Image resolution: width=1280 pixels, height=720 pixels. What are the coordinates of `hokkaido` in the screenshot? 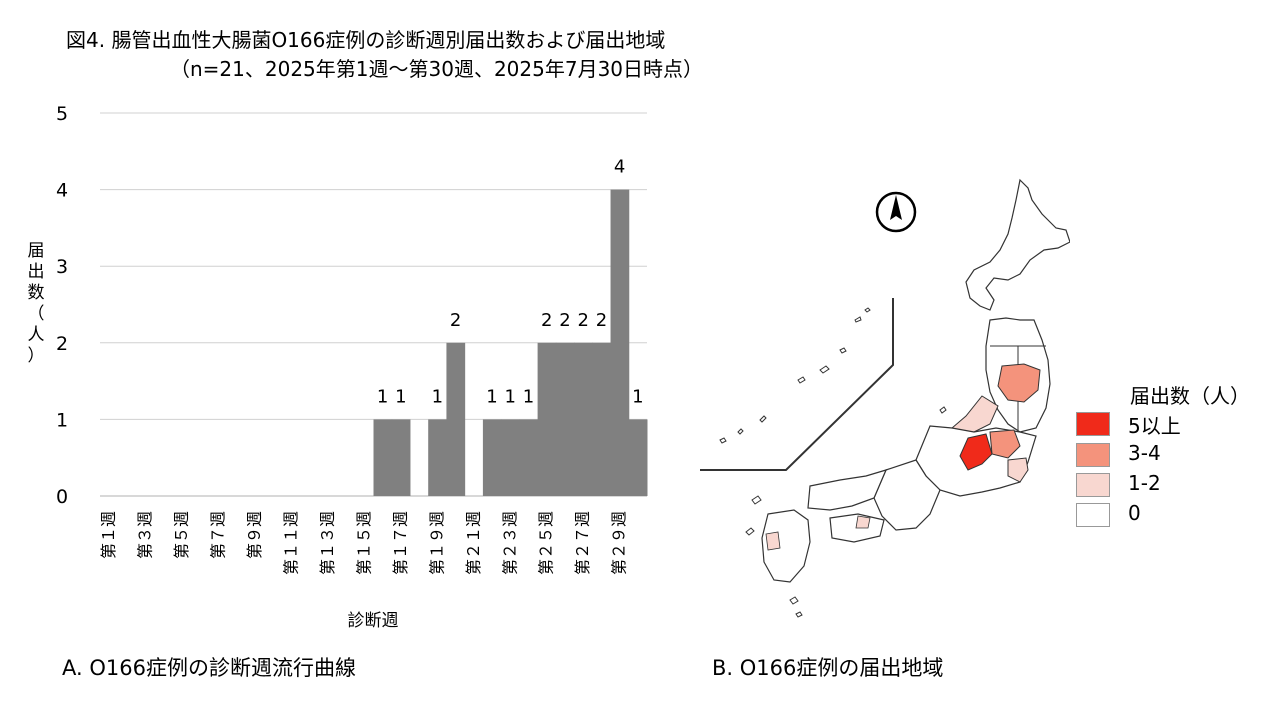 It's located at (1017, 244).